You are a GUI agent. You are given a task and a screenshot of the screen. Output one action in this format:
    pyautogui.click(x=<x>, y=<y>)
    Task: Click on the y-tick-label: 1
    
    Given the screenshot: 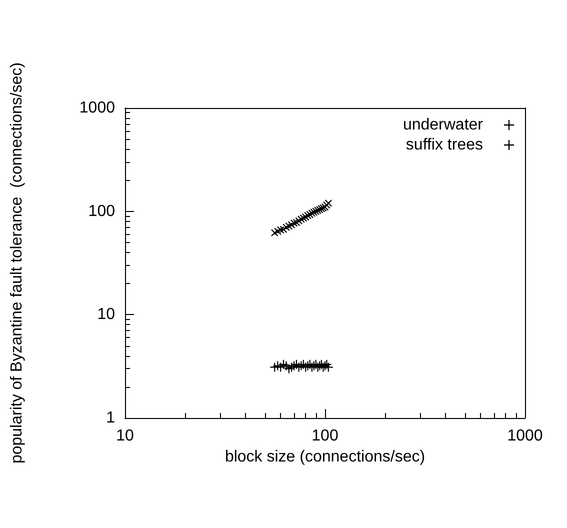 What is the action you would take?
    pyautogui.click(x=111, y=418)
    